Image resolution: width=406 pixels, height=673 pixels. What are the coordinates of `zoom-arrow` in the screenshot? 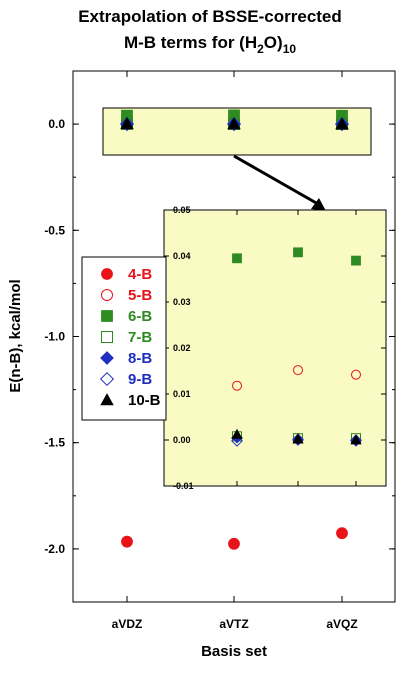 It's located at (279, 182).